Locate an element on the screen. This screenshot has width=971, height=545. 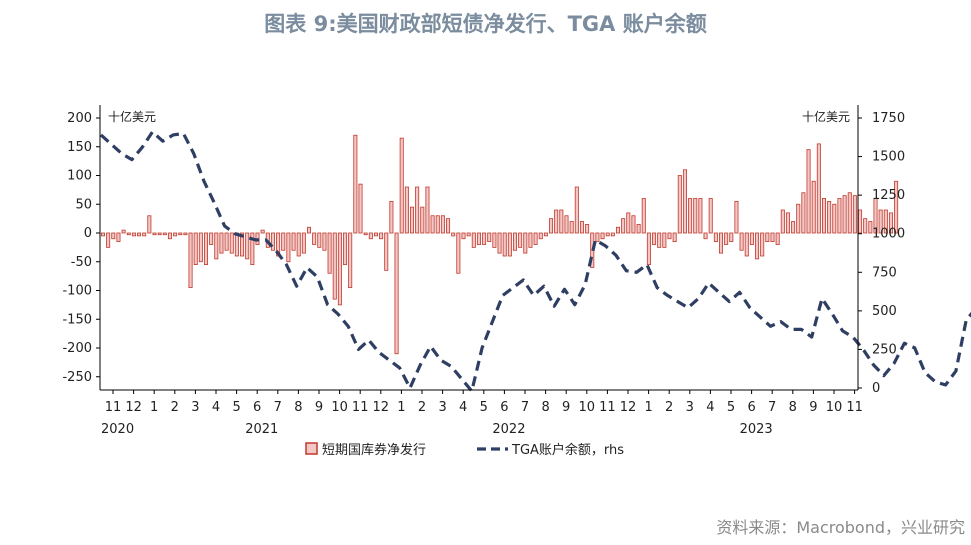
right-tick-label: 250 is located at coordinates (884, 349).